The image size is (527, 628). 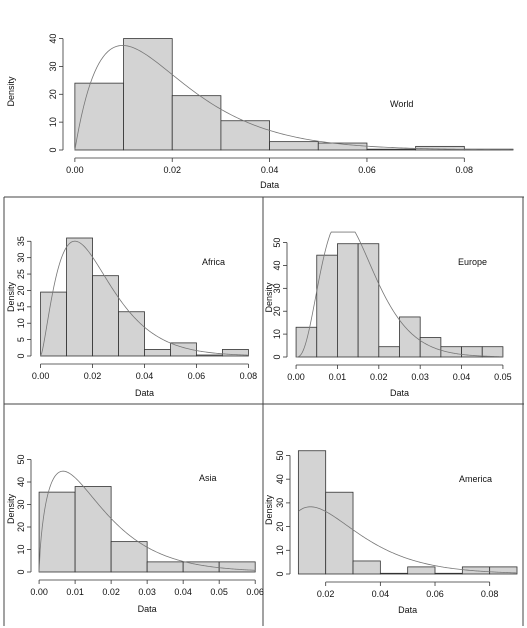 I want to click on y-tick-label: 15, so click(x=21, y=307).